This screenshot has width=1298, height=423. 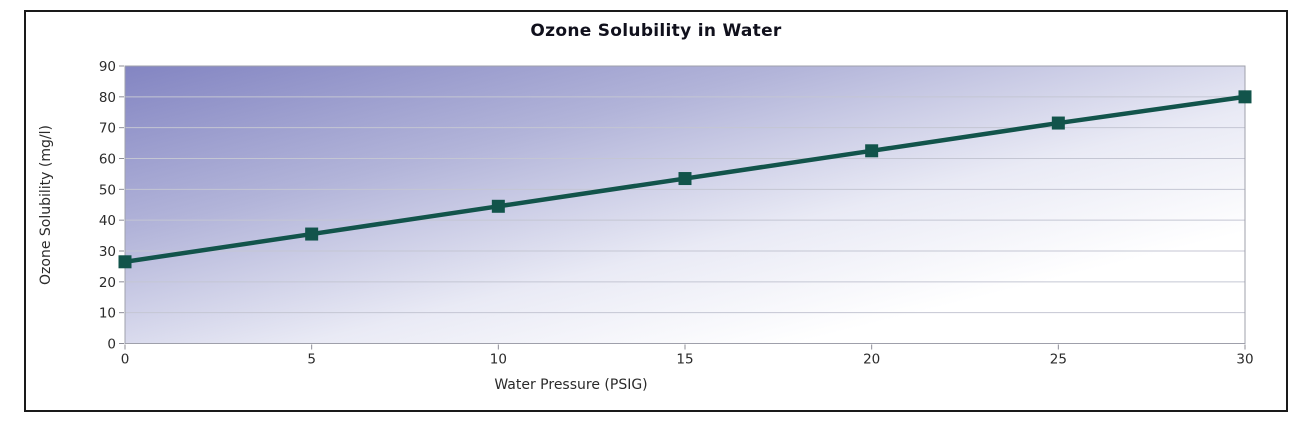 What do you see at coordinates (656, 31) in the screenshot?
I see `chart-title: Ozone Solubility in Water` at bounding box center [656, 31].